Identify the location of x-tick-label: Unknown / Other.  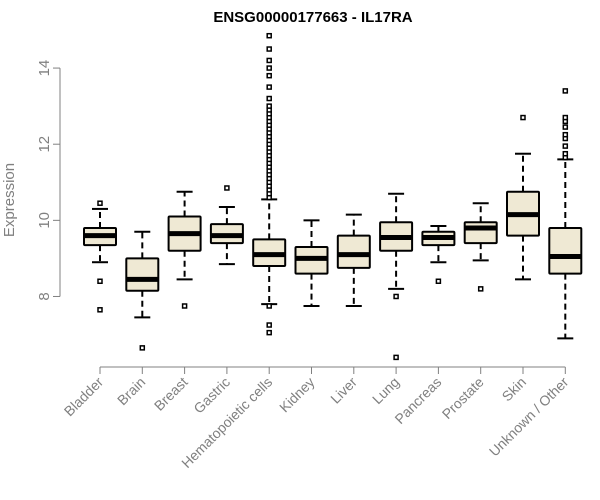
(529, 417).